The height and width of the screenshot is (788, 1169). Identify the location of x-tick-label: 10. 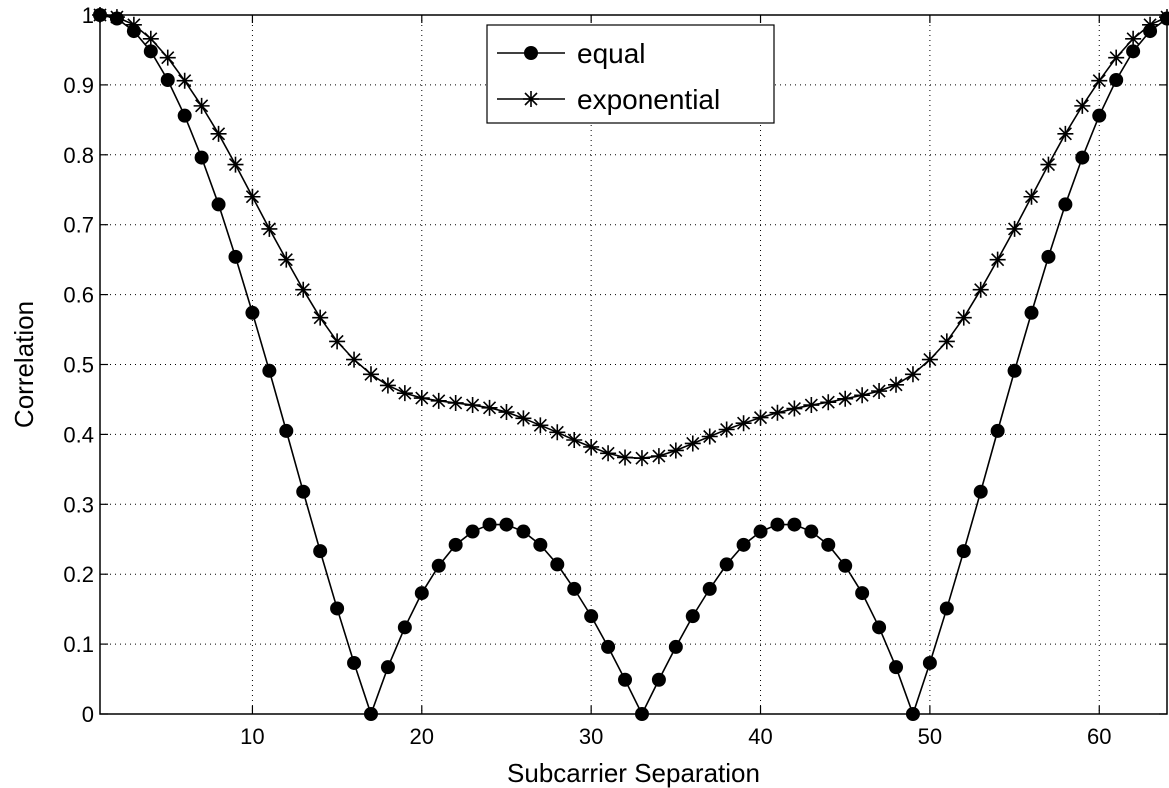
(252, 736).